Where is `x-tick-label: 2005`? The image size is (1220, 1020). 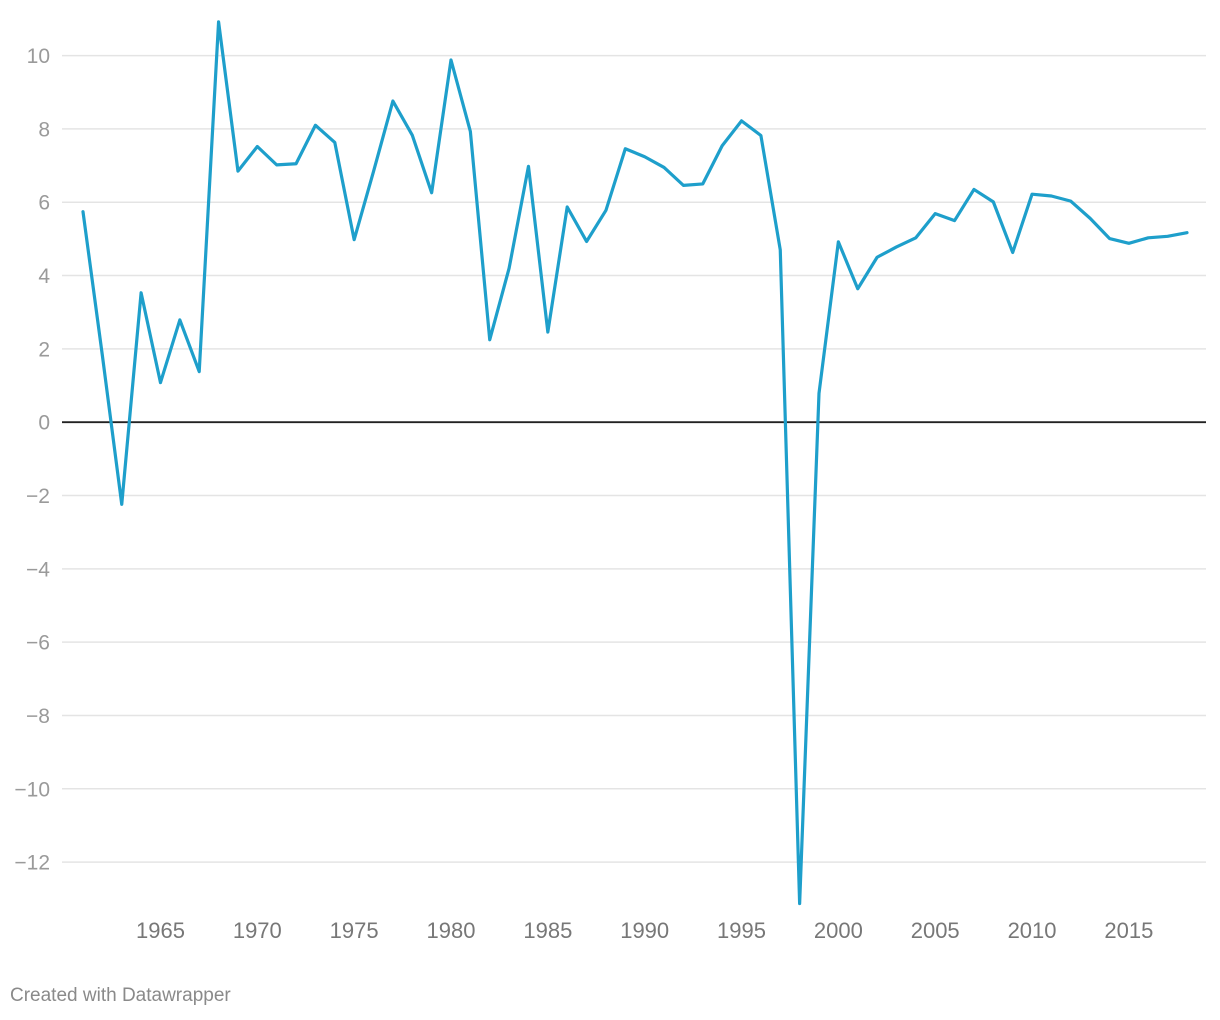 x-tick-label: 2005 is located at coordinates (935, 930).